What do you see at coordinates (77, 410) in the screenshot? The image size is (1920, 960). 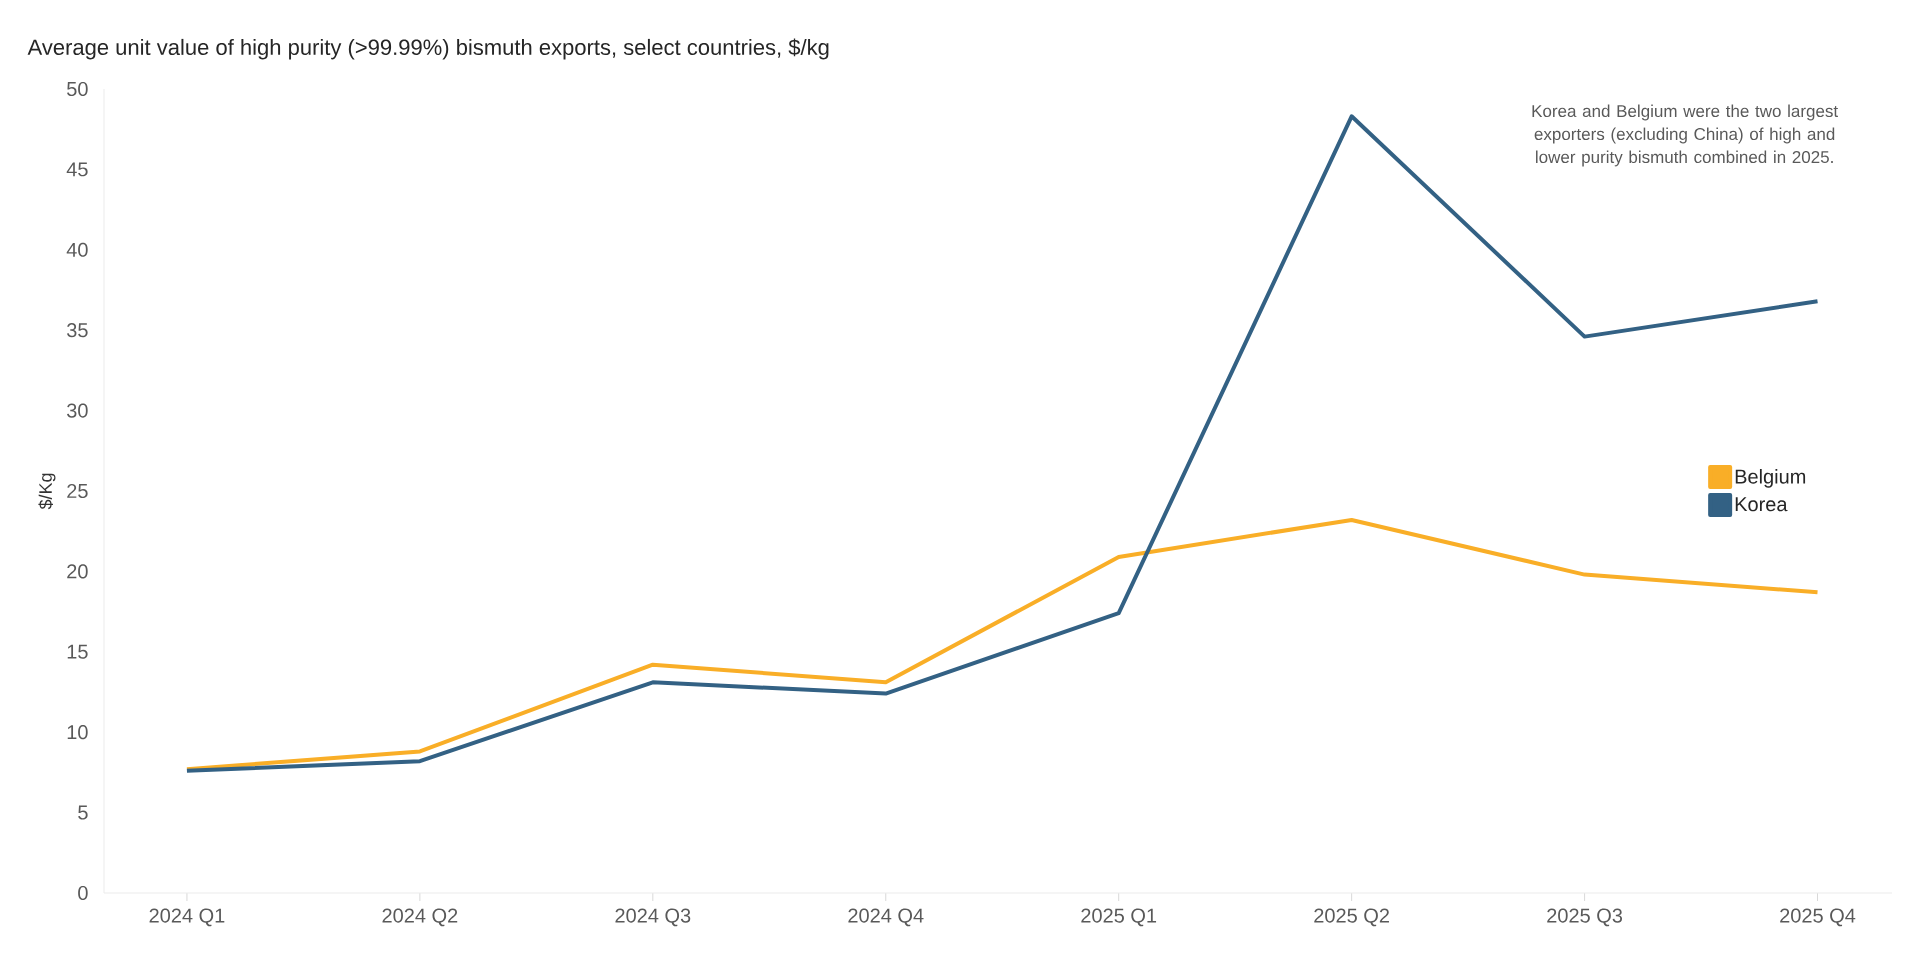 I see `y-tick-label: 30` at bounding box center [77, 410].